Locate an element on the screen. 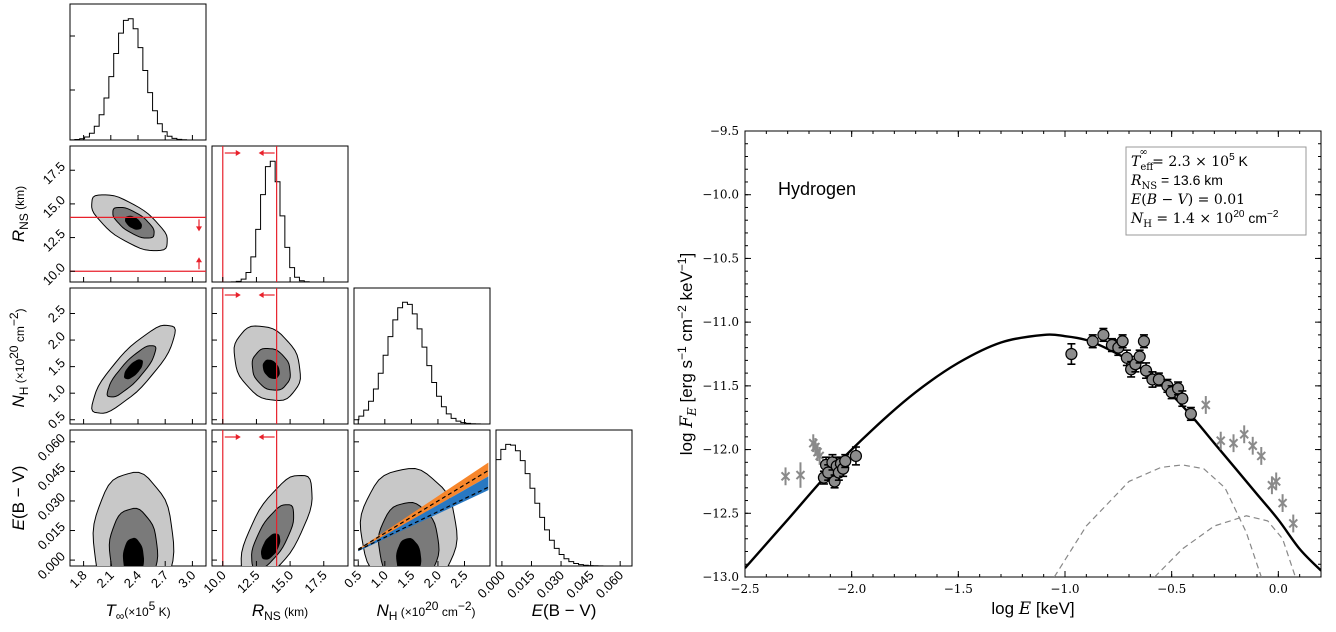  legend-part: −2 is located at coordinates (1273, 214).